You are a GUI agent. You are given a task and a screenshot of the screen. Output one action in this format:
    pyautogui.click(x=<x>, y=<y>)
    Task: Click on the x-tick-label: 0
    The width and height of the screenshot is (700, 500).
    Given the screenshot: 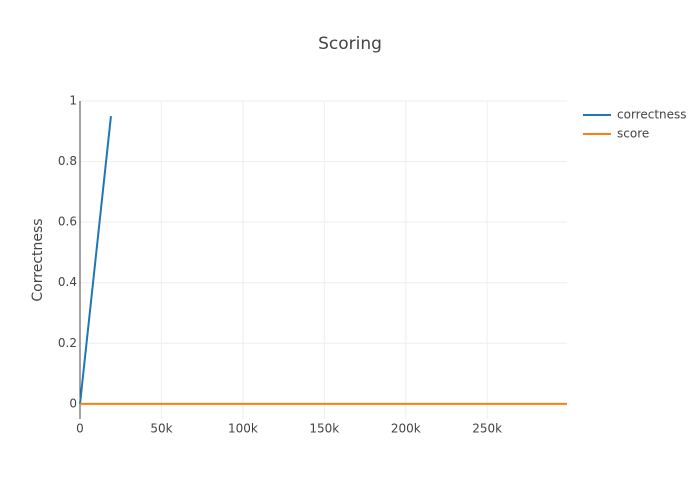 What is the action you would take?
    pyautogui.click(x=80, y=429)
    